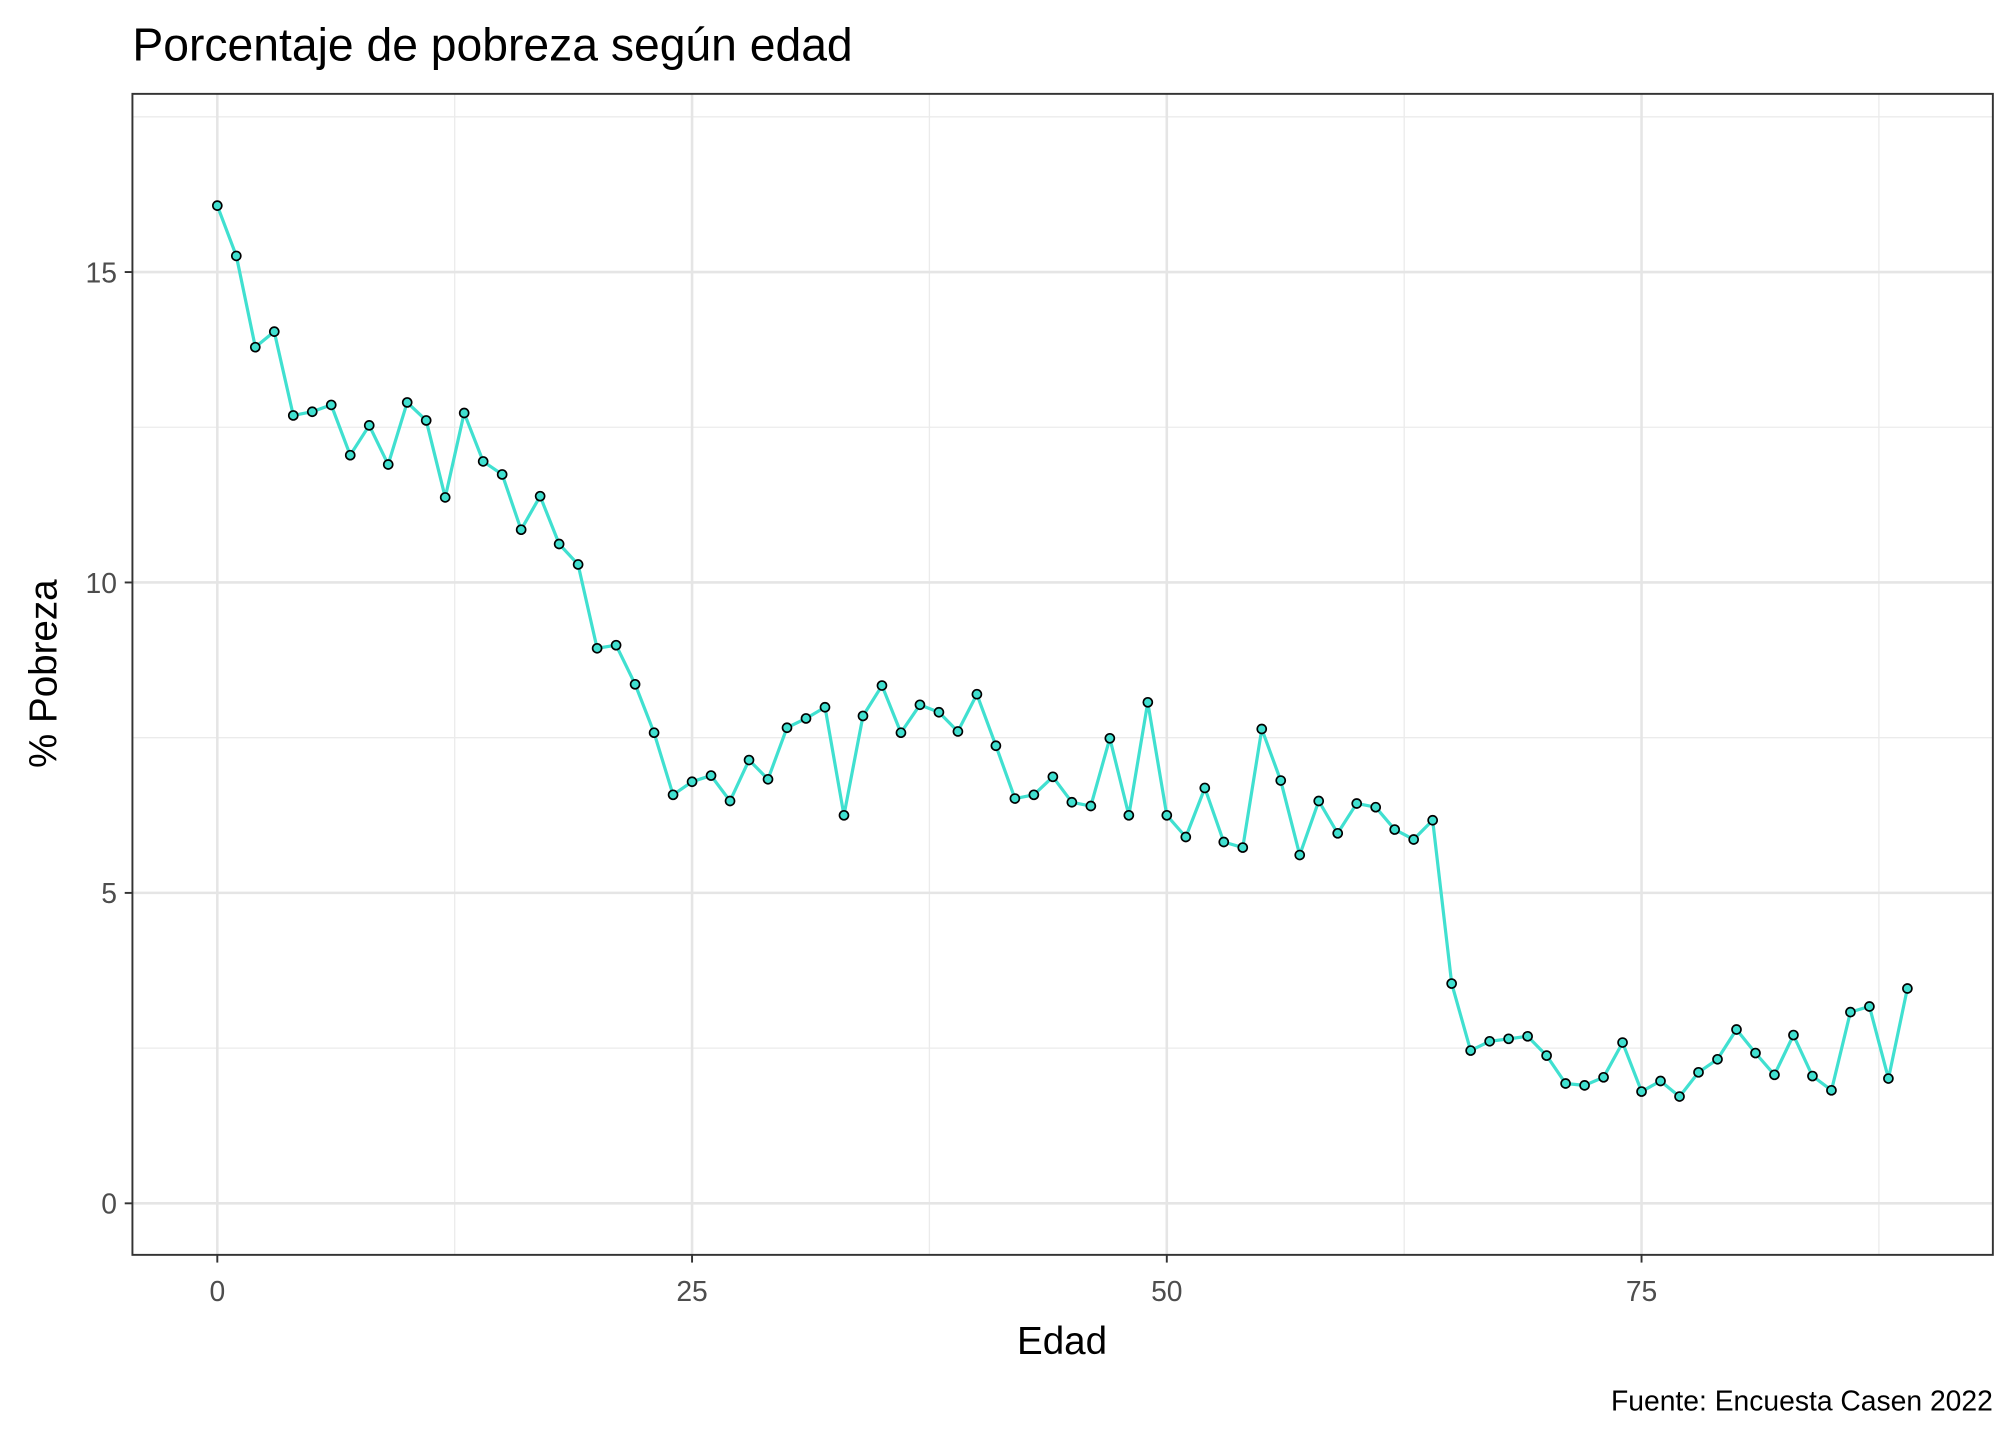  I want to click on x-tick-label: 75, so click(1641, 1291).